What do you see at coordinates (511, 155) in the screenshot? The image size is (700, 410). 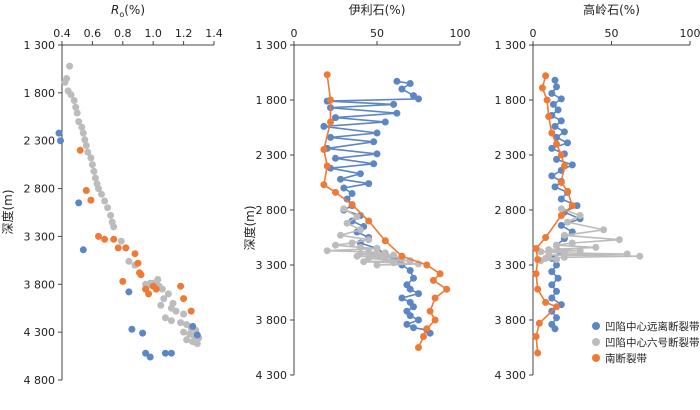 I see `y-tick-label: 2 300` at bounding box center [511, 155].